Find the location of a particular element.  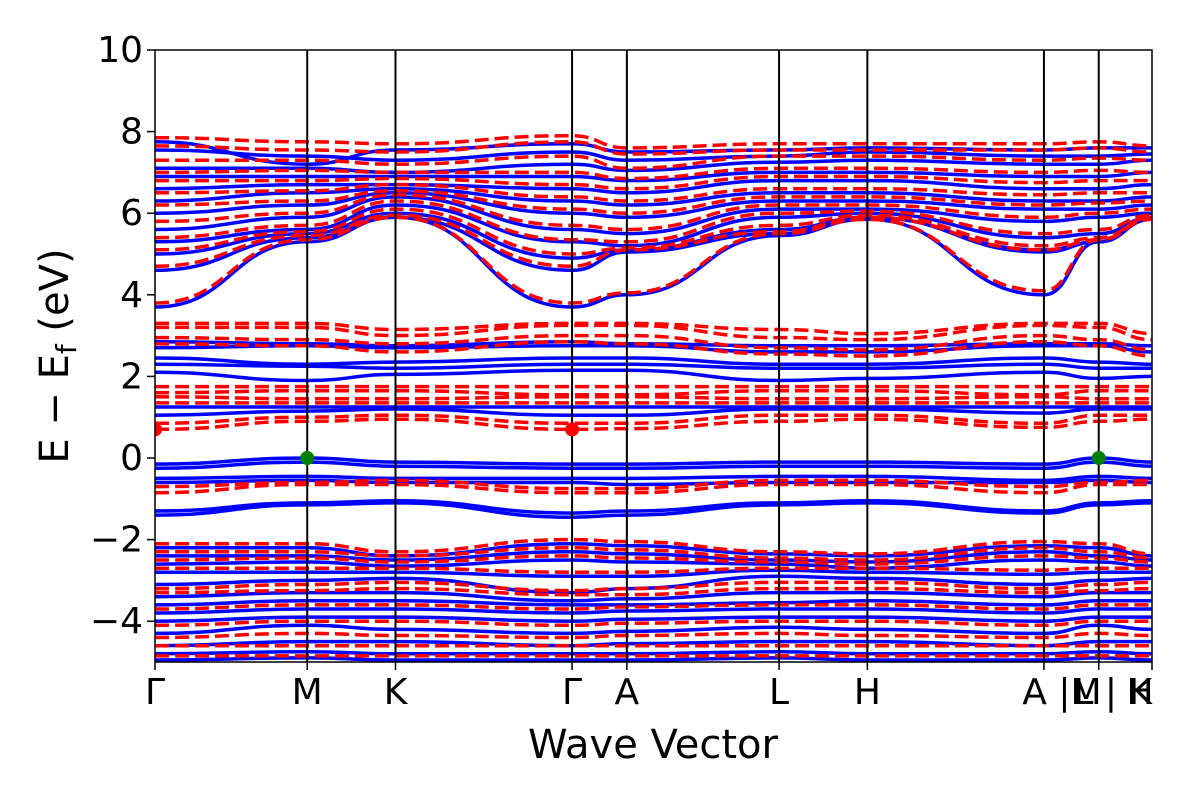

y-tick-label: 8 is located at coordinates (131, 132).